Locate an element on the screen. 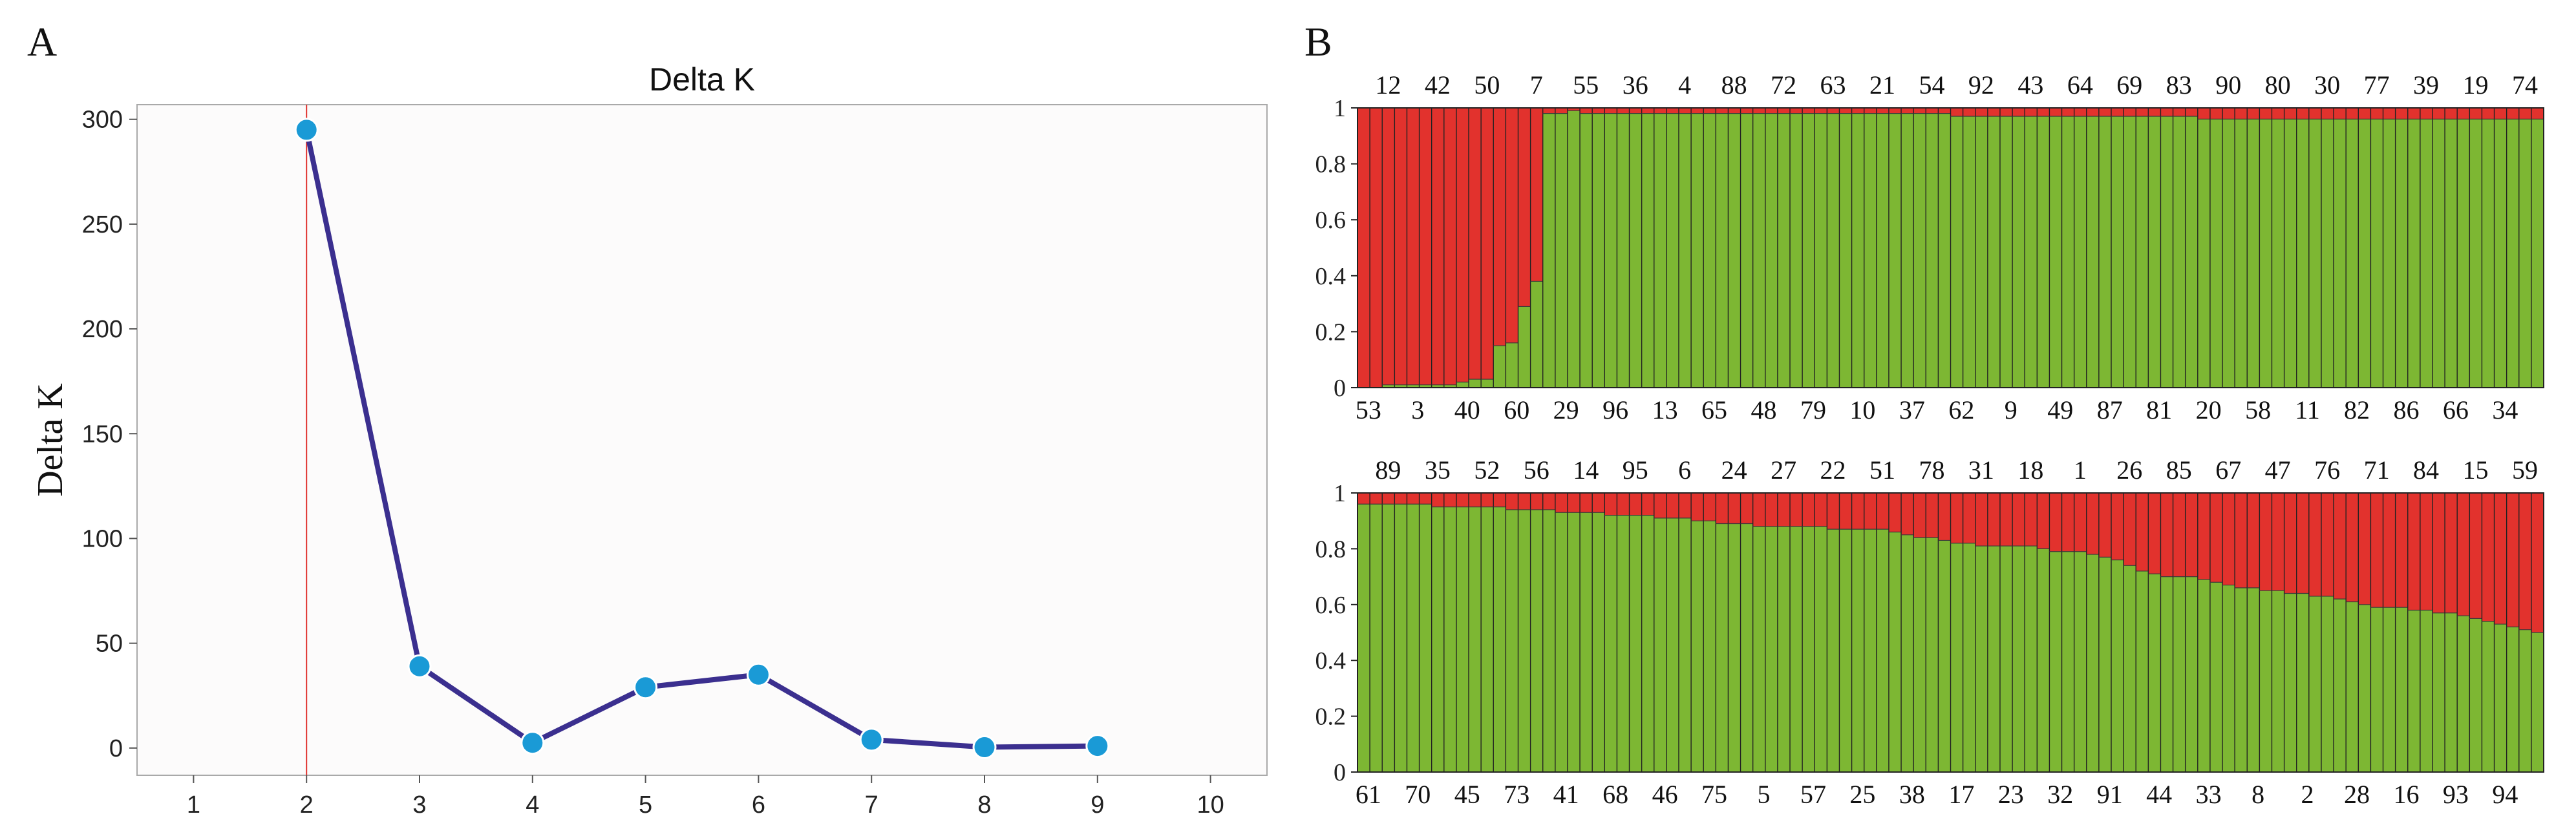 This screenshot has height=836, width=2576. sample-label-bottom: 86 is located at coordinates (2406, 409).